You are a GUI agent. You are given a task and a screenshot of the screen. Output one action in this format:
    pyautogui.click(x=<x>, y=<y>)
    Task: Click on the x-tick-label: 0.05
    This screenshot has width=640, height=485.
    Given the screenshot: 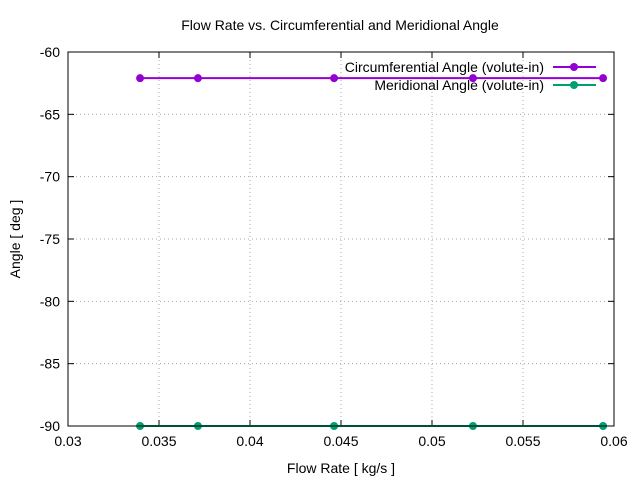 What is the action you would take?
    pyautogui.click(x=431, y=441)
    